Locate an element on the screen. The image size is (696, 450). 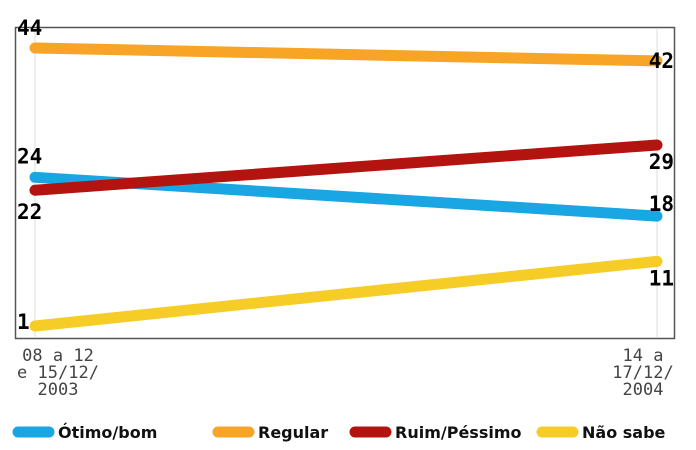
data-label-otimo-bom-start: 24 is located at coordinates (29, 156).